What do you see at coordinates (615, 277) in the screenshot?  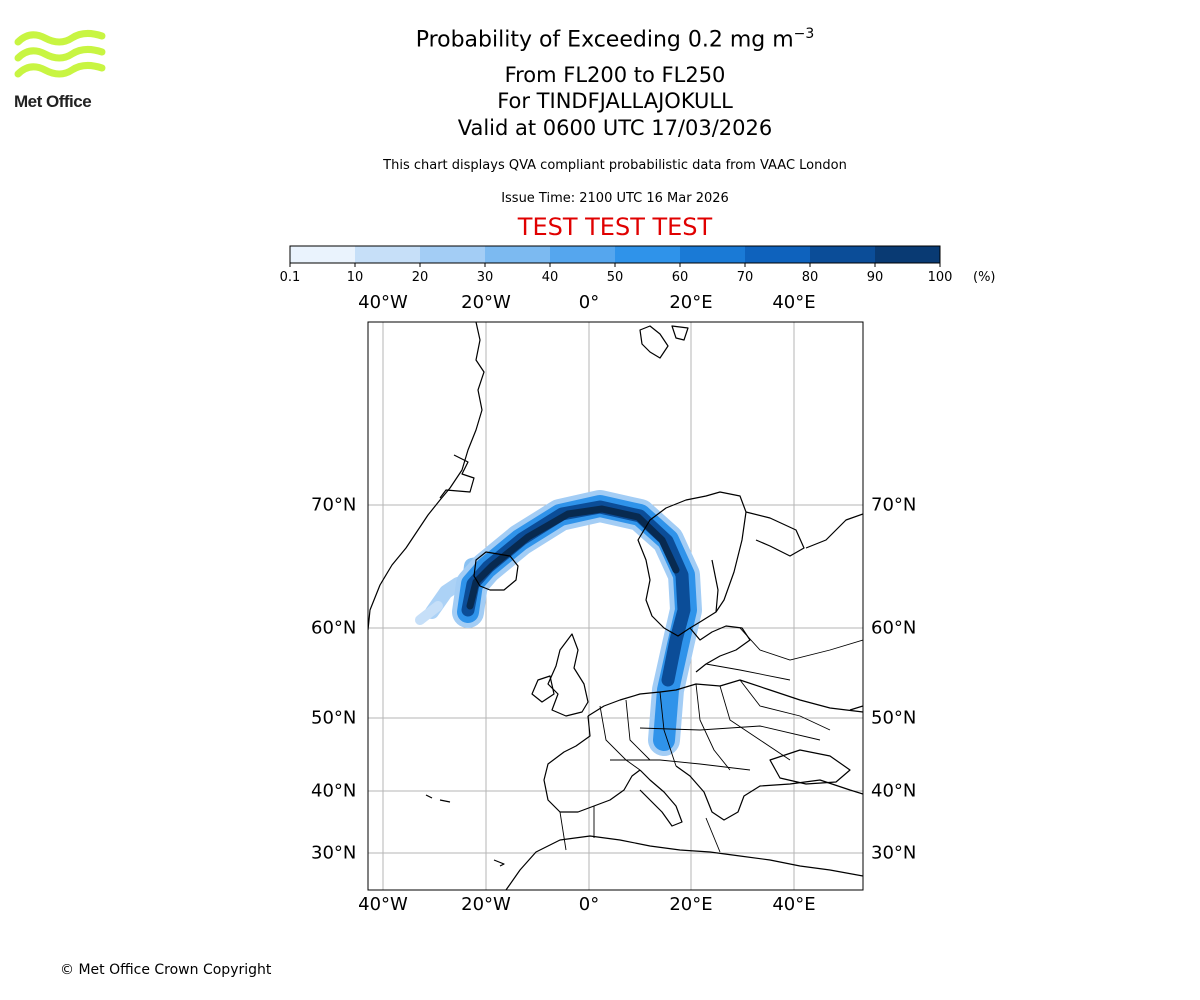 I see `colorbar-tick-label: 50` at bounding box center [615, 277].